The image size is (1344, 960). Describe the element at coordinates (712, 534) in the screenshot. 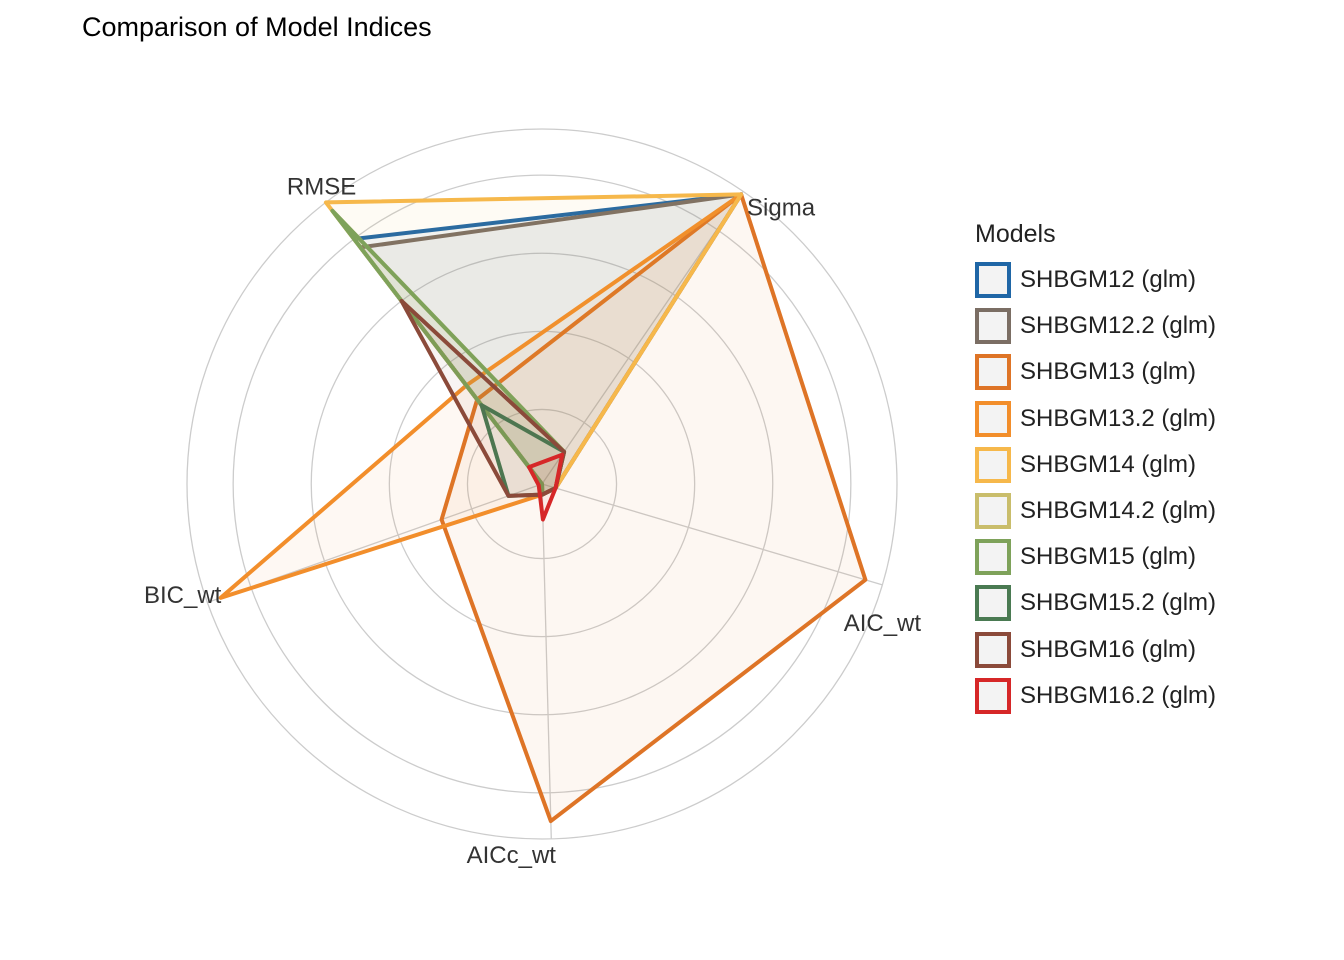

I see `spoke-aic-wt` at that location.